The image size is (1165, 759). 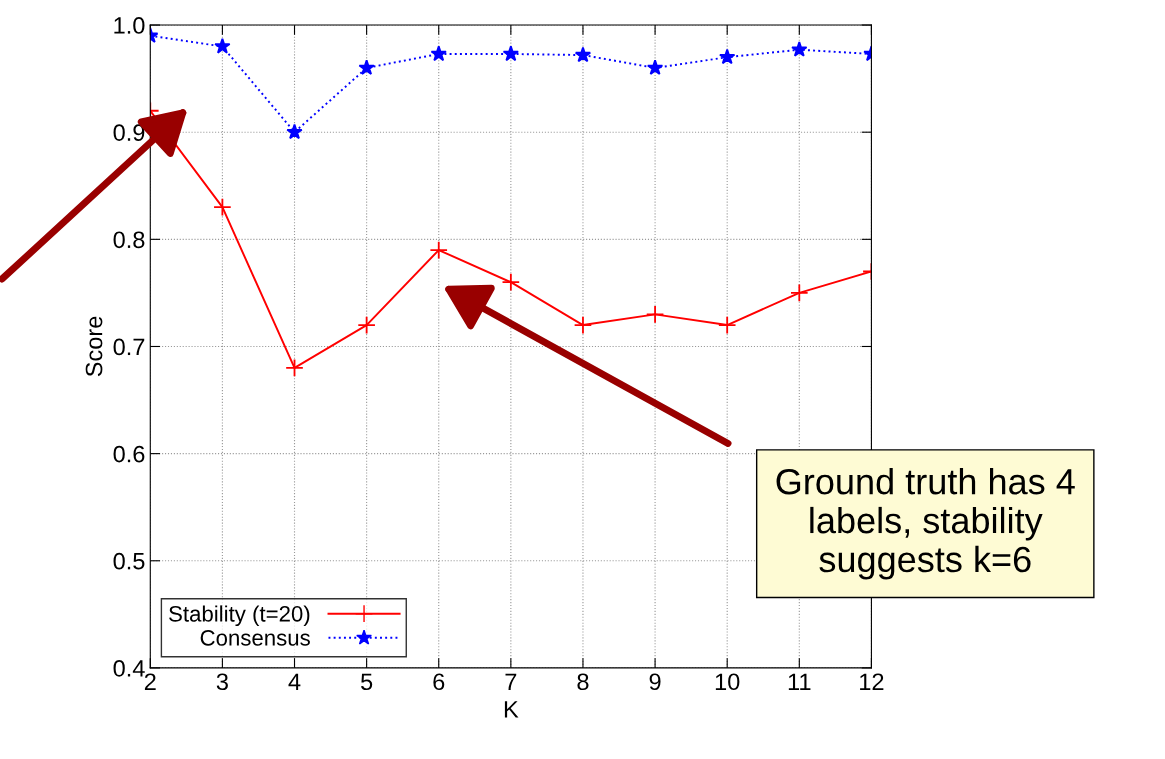 What do you see at coordinates (872, 681) in the screenshot?
I see `x-tick-label: 12` at bounding box center [872, 681].